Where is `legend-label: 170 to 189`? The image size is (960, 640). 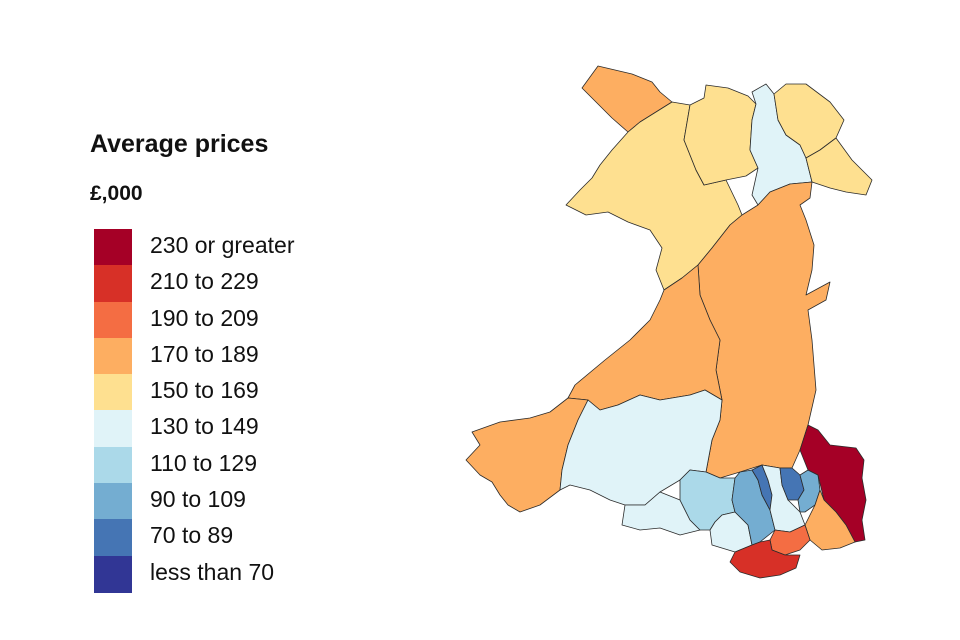 legend-label: 170 to 189 is located at coordinates (204, 353).